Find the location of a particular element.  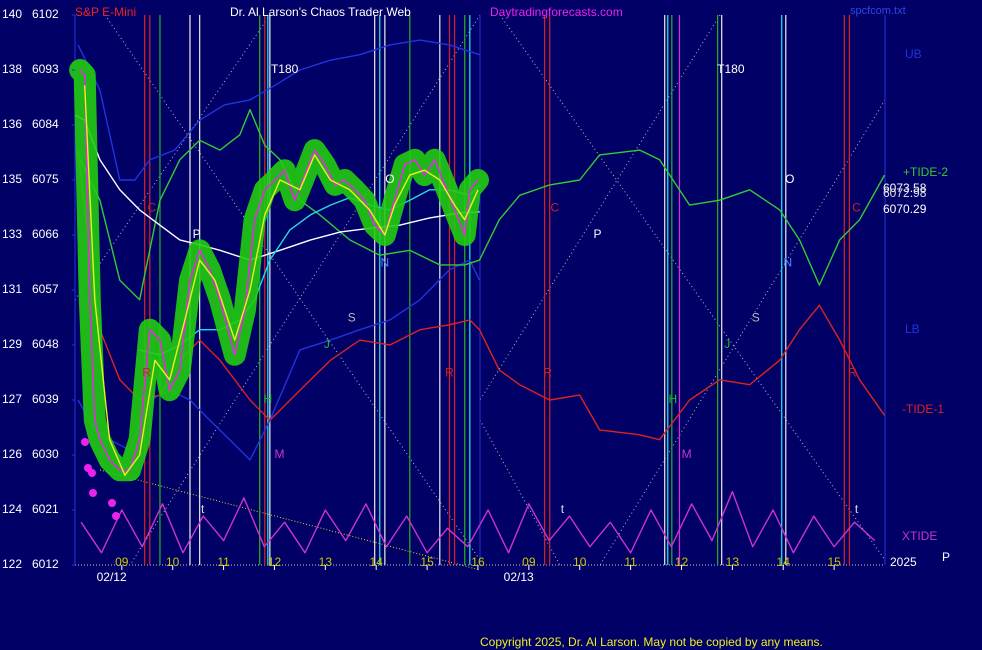

x-tick-label: 16 is located at coordinates (478, 562).